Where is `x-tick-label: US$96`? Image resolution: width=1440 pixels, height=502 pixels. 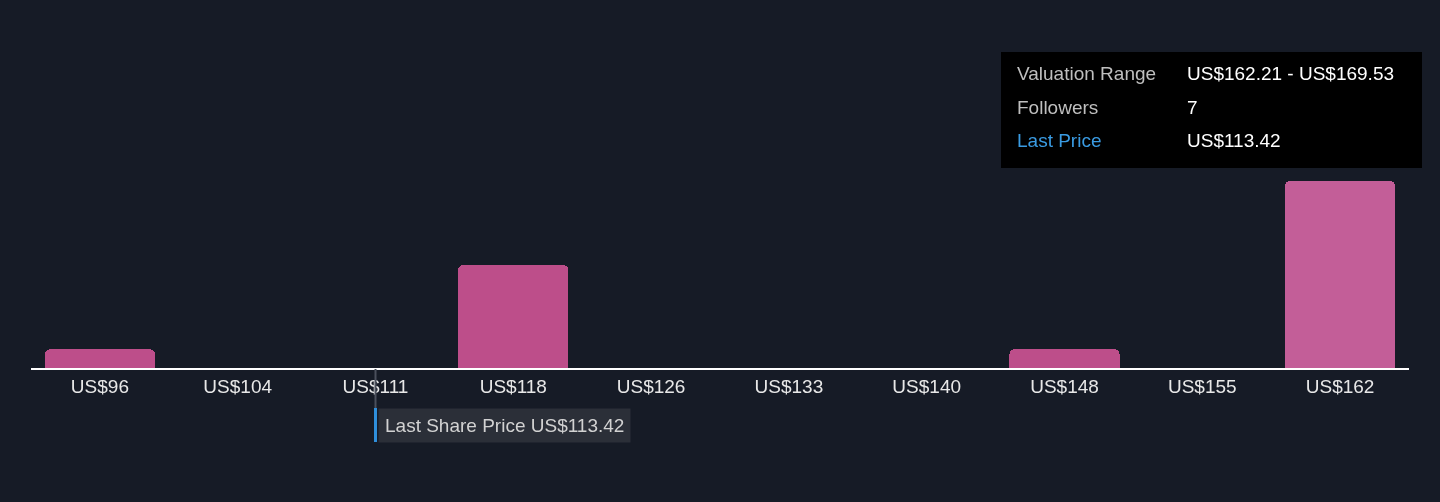
x-tick-label: US$96 is located at coordinates (99, 386).